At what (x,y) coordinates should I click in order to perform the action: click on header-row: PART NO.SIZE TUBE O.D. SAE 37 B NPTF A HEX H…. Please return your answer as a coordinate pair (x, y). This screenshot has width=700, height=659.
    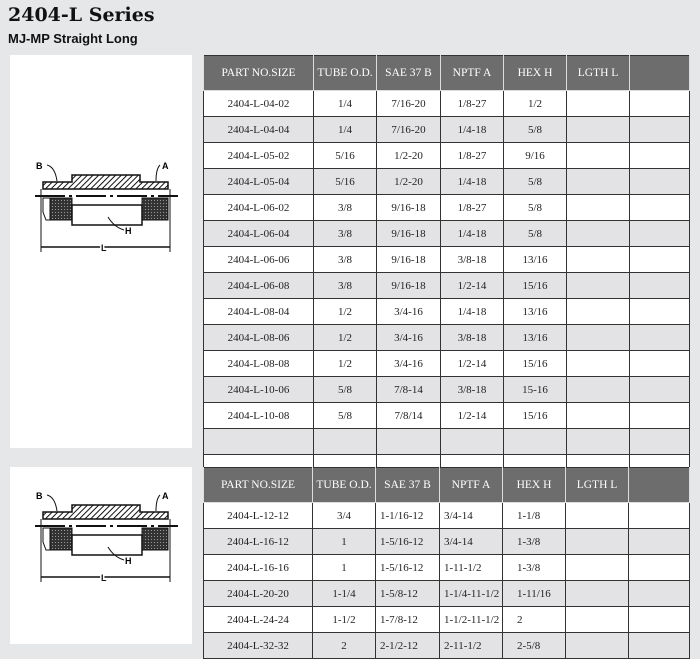
    Looking at the image, I should click on (446, 73).